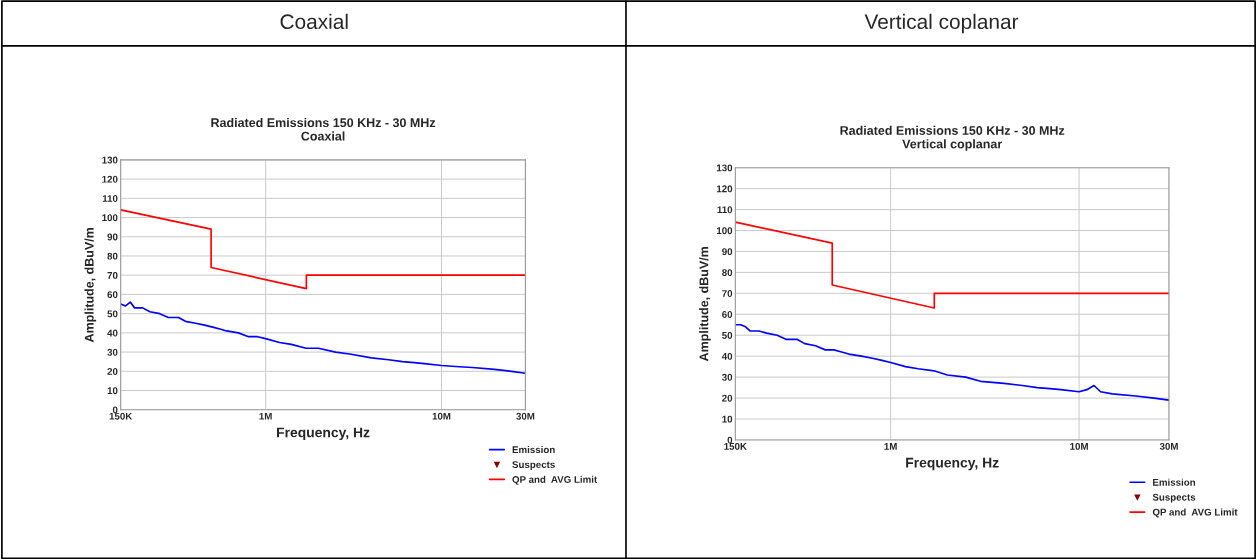 This screenshot has height=559, width=1257. What do you see at coordinates (314, 21) in the screenshot?
I see `text: Coaxial` at bounding box center [314, 21].